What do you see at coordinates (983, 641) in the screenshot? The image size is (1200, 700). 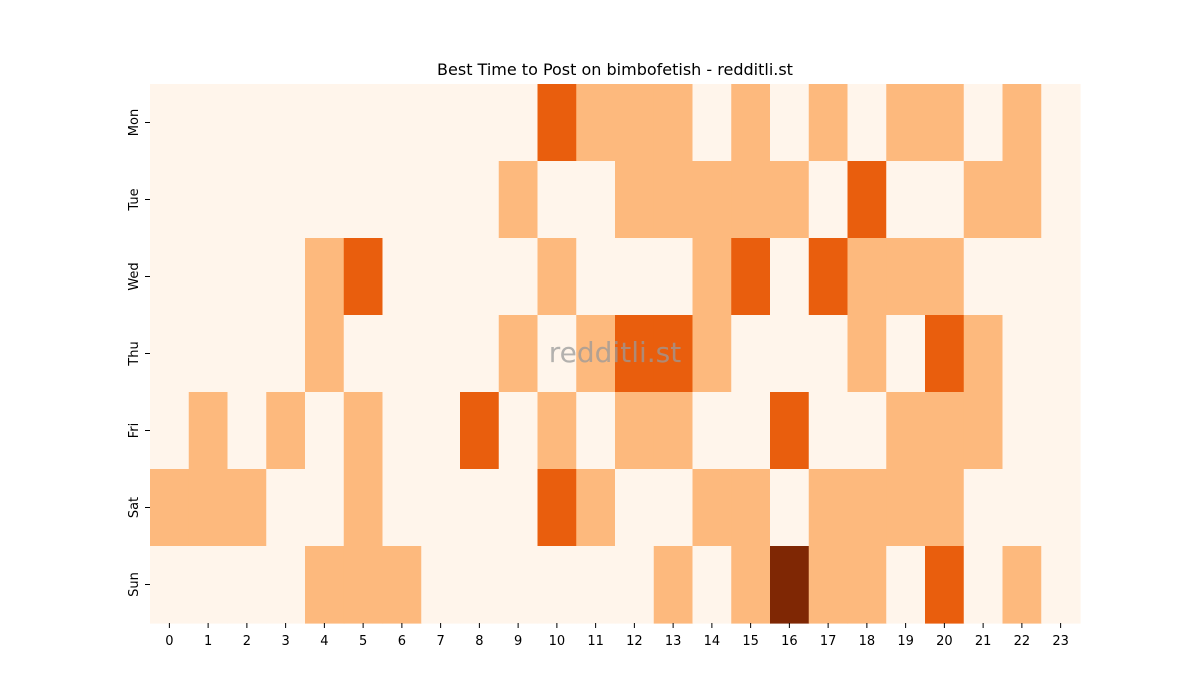 I see `x-tick-label: 21` at bounding box center [983, 641].